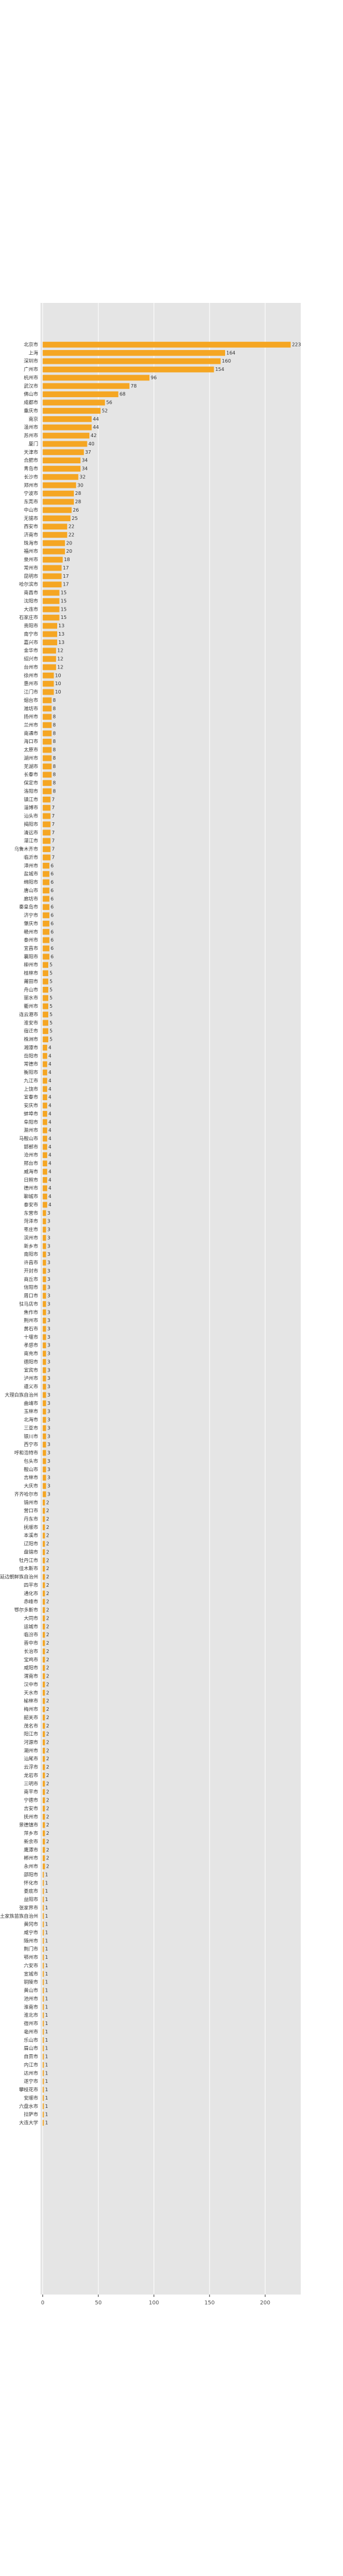 This screenshot has width=343, height=2576. What do you see at coordinates (88, 453) in the screenshot?
I see `value-label: 37` at bounding box center [88, 453].